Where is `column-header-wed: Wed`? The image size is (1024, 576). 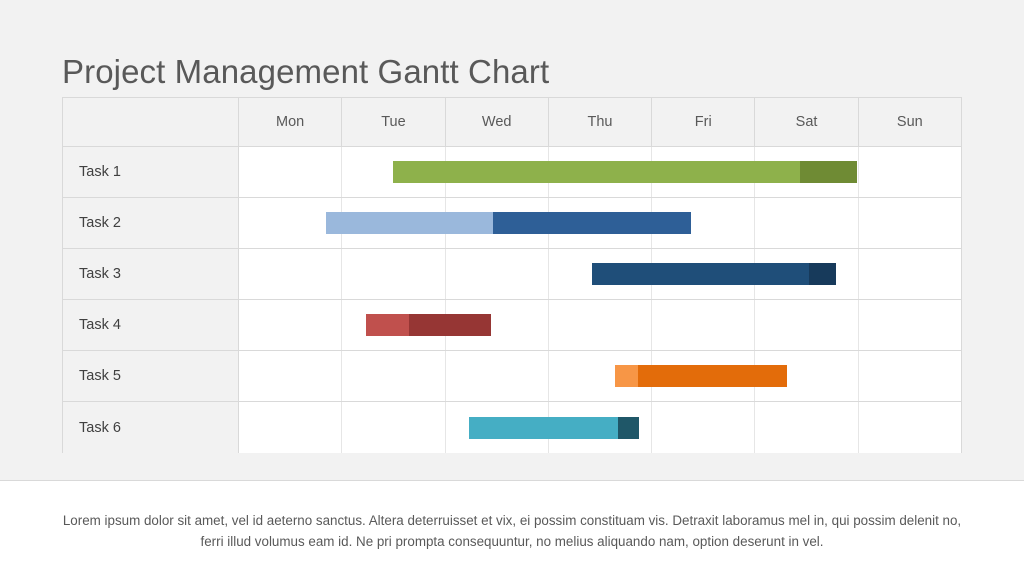 column-header-wed: Wed is located at coordinates (497, 122).